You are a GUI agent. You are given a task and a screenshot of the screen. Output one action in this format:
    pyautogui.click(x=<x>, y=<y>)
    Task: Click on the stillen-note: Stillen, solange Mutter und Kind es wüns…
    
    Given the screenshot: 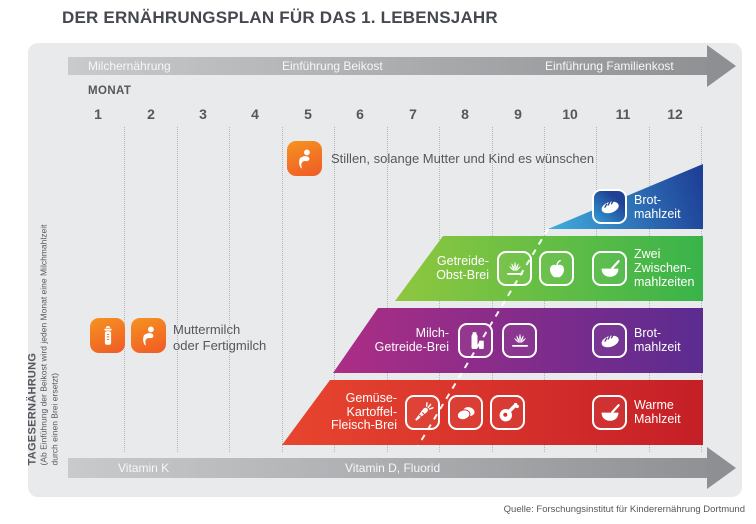 What is the action you would take?
    pyautogui.click(x=463, y=158)
    